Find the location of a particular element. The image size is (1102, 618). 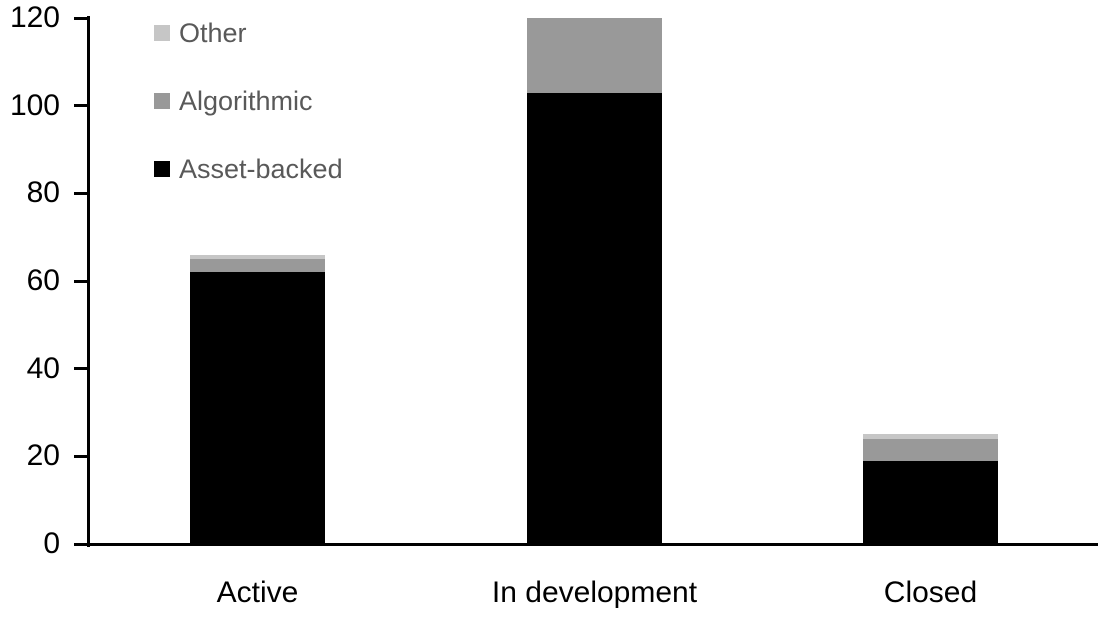

x-category-label: Active is located at coordinates (257, 592).